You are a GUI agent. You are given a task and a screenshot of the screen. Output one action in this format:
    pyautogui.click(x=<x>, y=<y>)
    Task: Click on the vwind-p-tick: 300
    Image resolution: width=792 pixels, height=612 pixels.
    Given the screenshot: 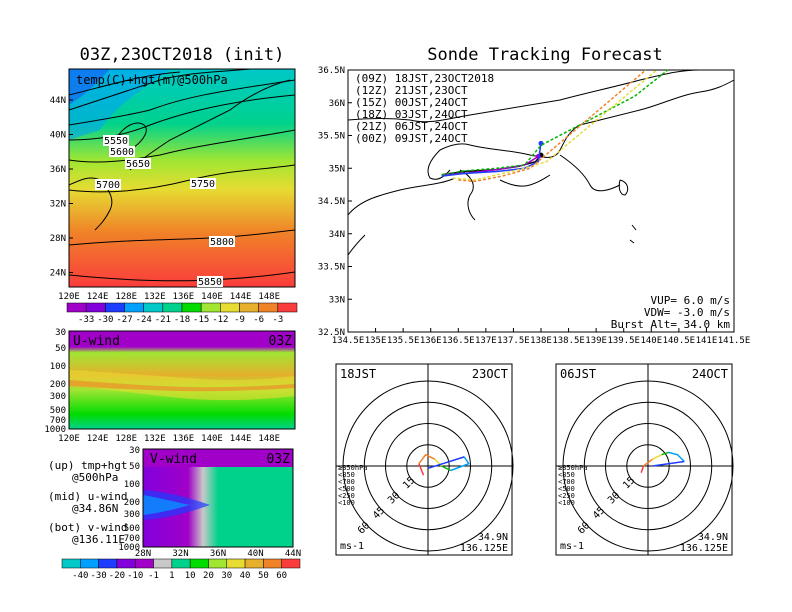 What is the action you would take?
    pyautogui.click(x=132, y=515)
    